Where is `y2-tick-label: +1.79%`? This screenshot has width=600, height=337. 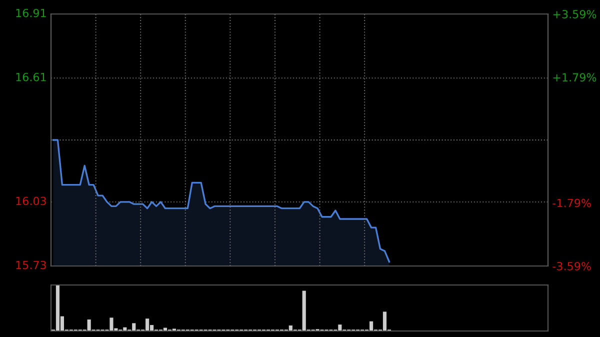 y2-tick-label: +1.79% is located at coordinates (574, 77).